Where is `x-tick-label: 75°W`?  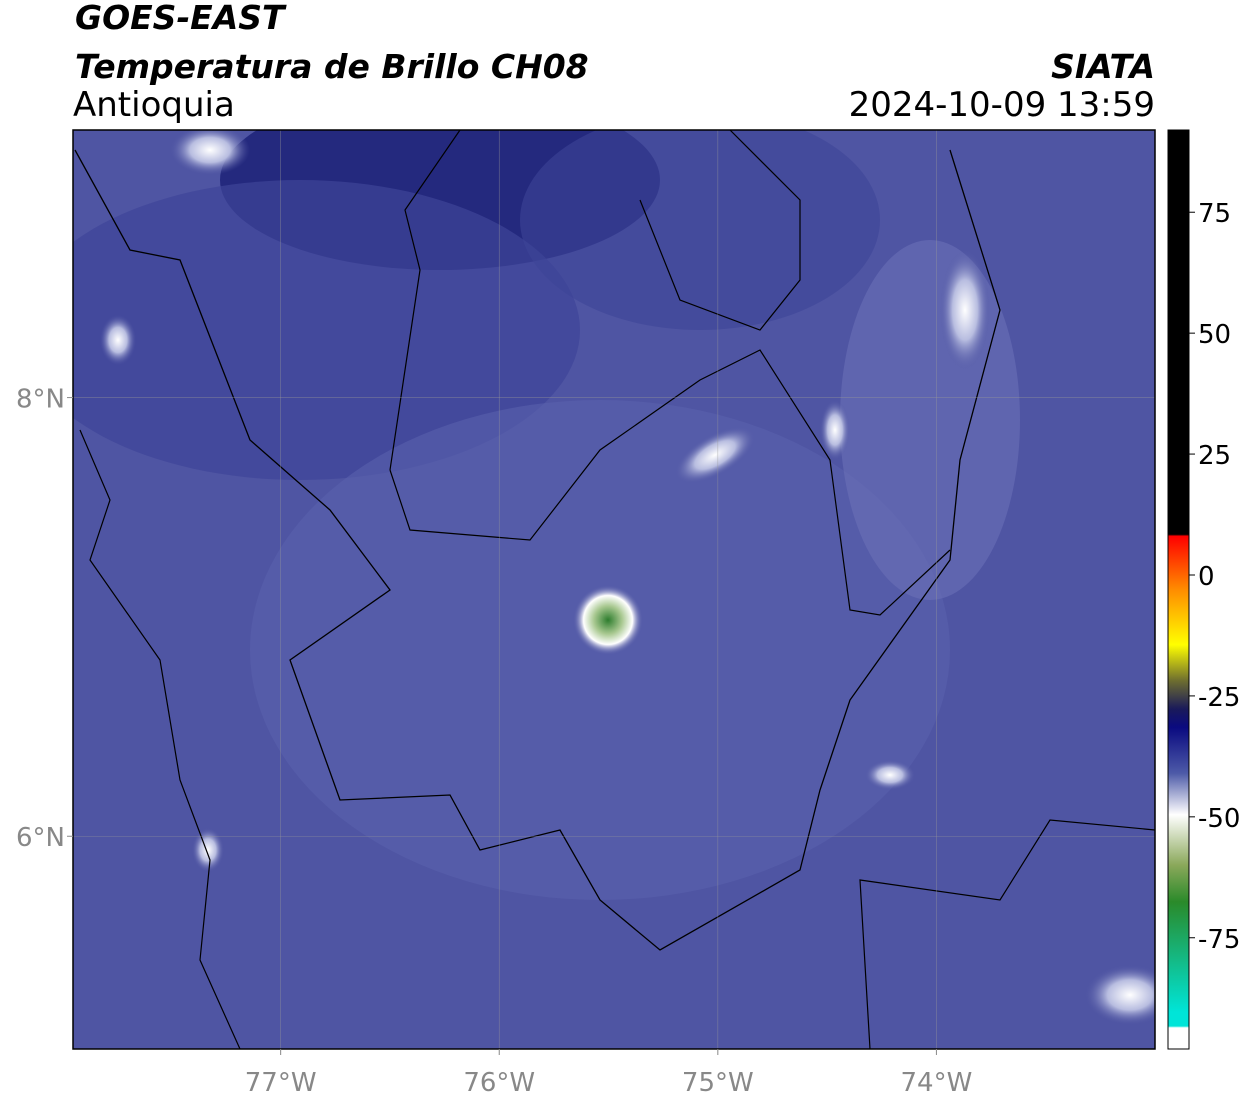 x-tick-label: 75°W is located at coordinates (718, 1083).